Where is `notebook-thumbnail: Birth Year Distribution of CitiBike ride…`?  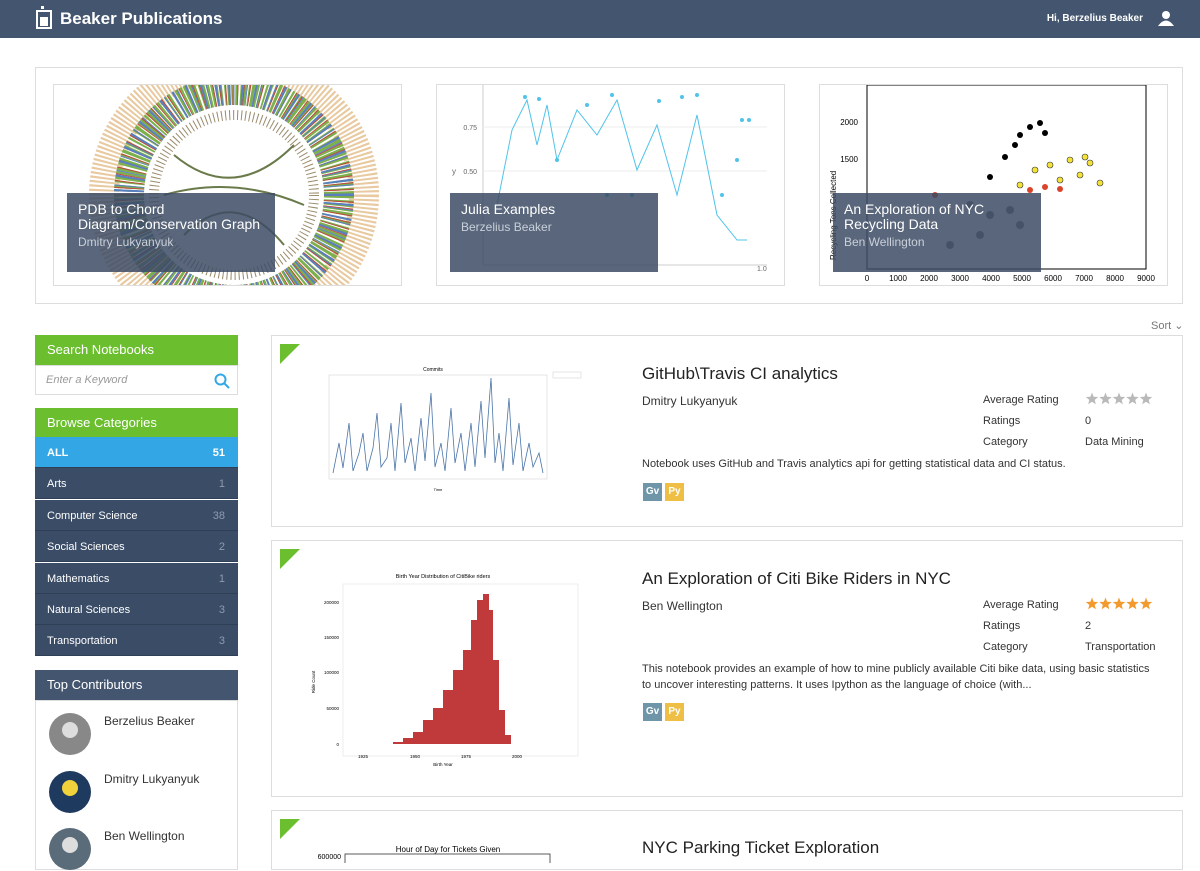 notebook-thumbnail: Birth Year Distribution of CitiBike ride… is located at coordinates (443, 670).